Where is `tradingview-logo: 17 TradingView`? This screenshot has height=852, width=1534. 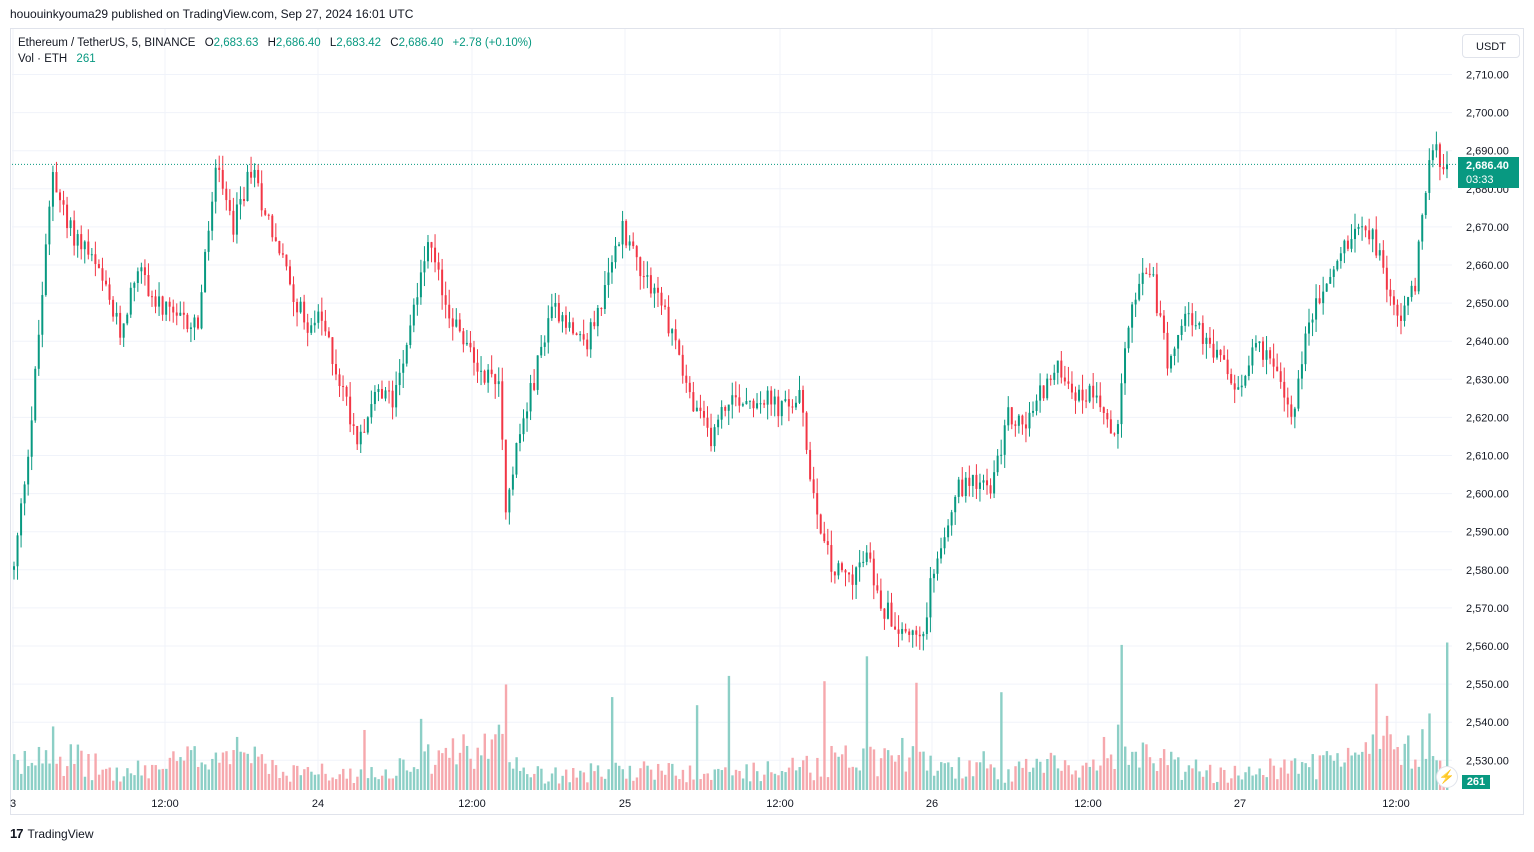
tradingview-logo: 17 TradingView is located at coordinates (52, 833).